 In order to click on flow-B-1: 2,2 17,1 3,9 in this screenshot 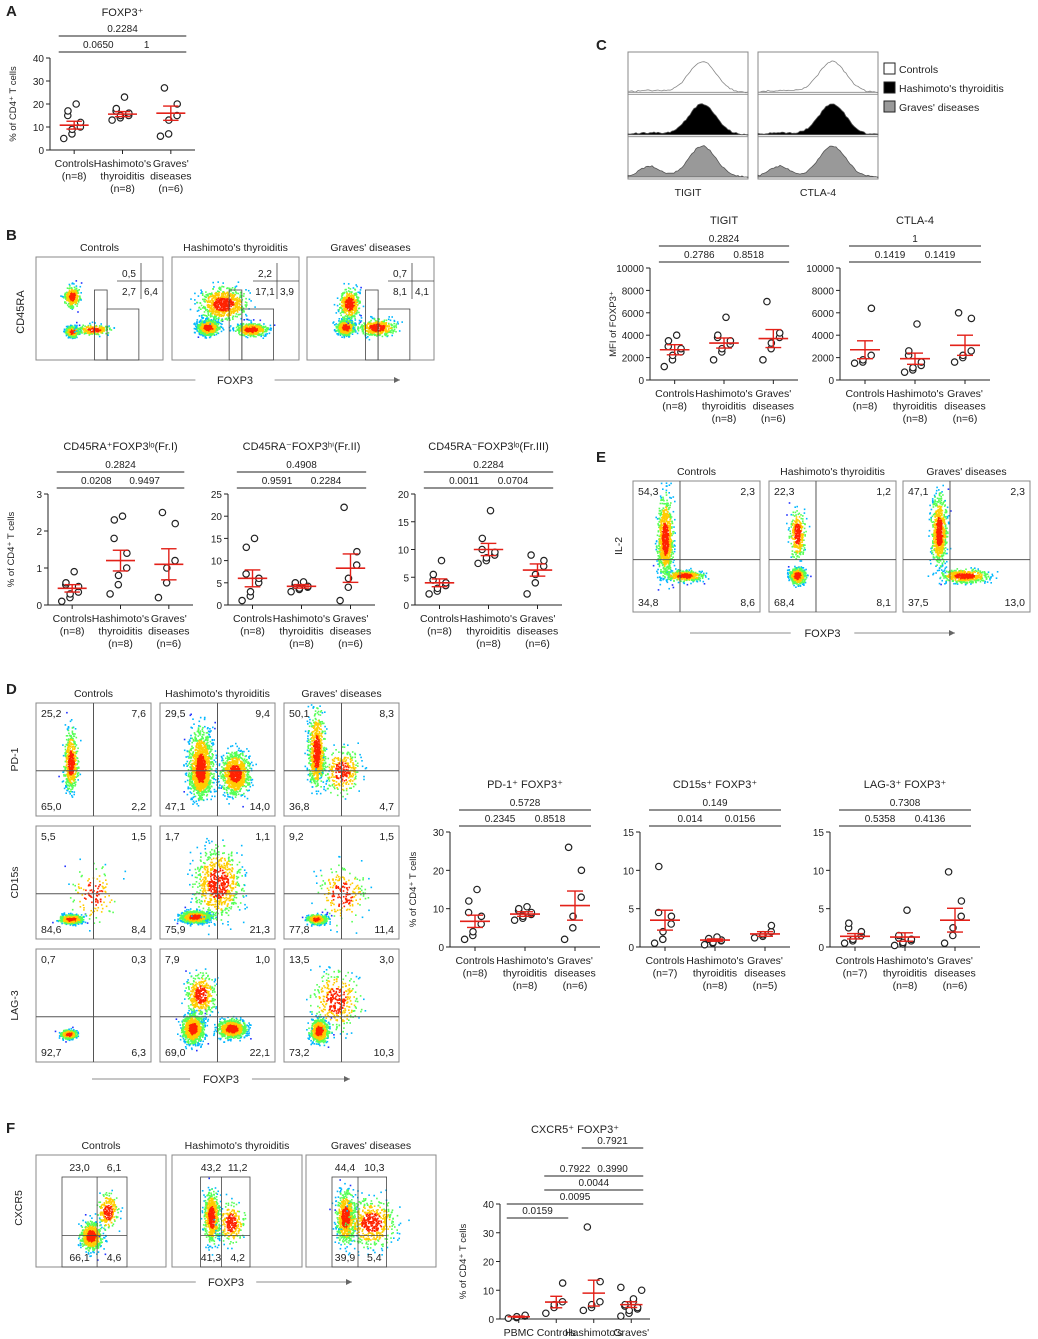, I will do `click(235, 308)`.